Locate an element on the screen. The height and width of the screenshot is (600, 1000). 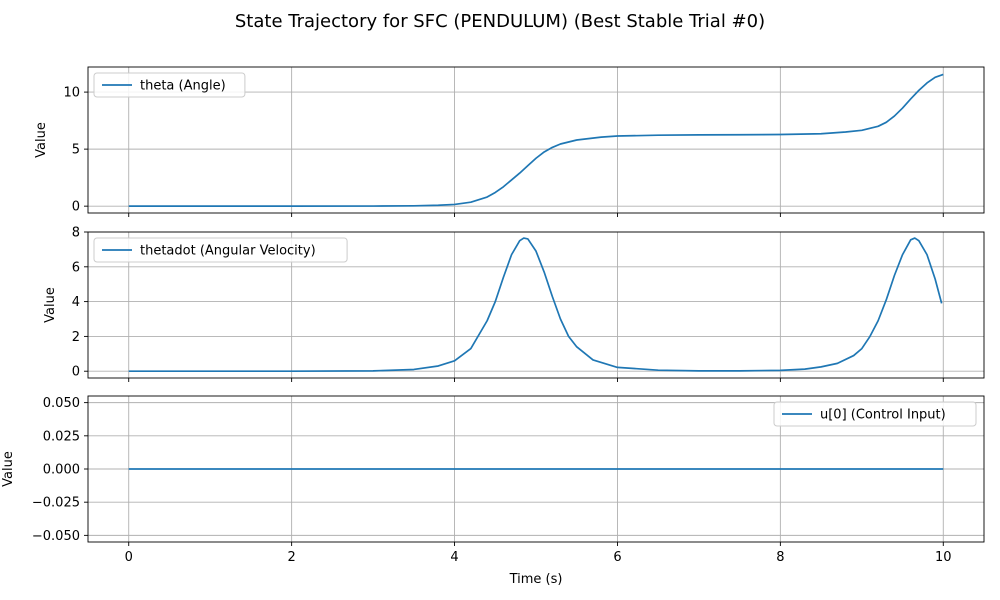
x-tick-label: 10 is located at coordinates (943, 557).